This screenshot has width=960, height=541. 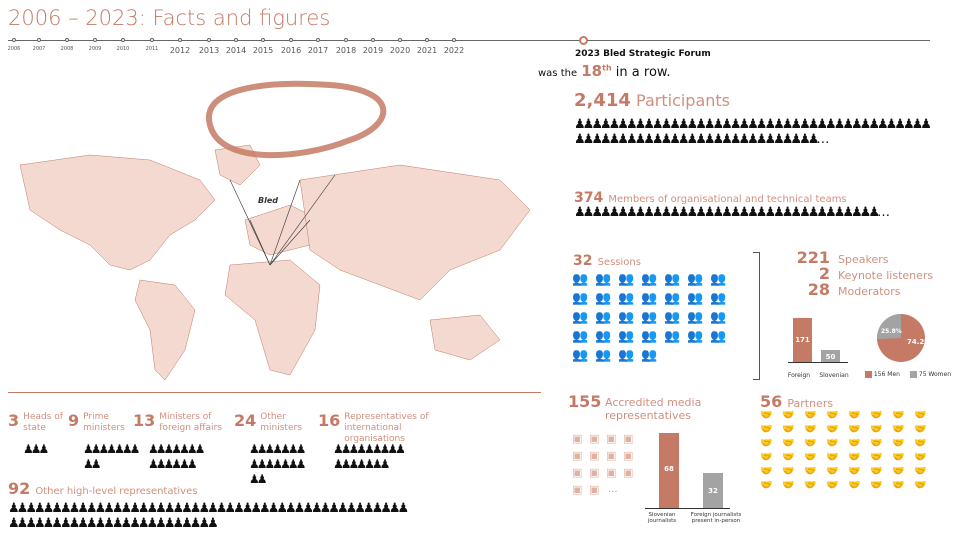 What do you see at coordinates (834, 375) in the screenshot?
I see `bar-label-slovenian: Slovenian` at bounding box center [834, 375].